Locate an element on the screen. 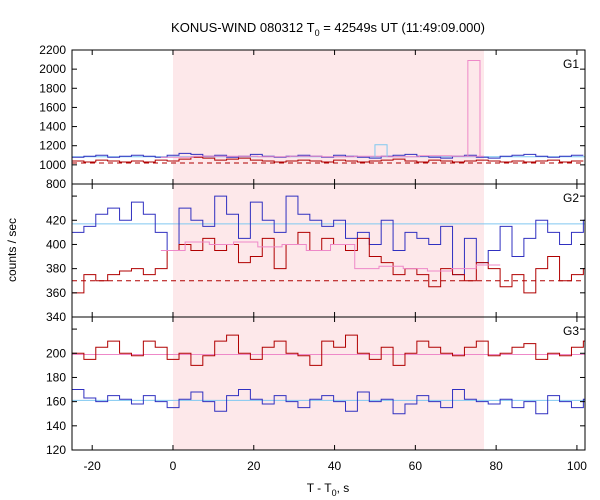 The height and width of the screenshot is (500, 600). y-tick-label: 2200 is located at coordinates (52, 50).